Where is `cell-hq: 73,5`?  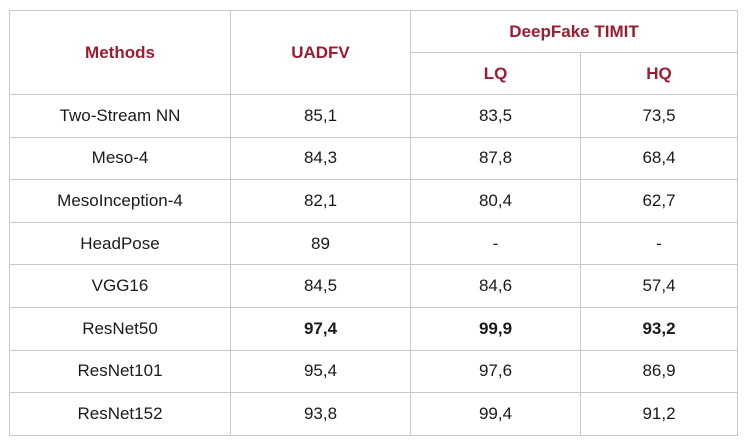
cell-hq: 73,5 is located at coordinates (659, 116).